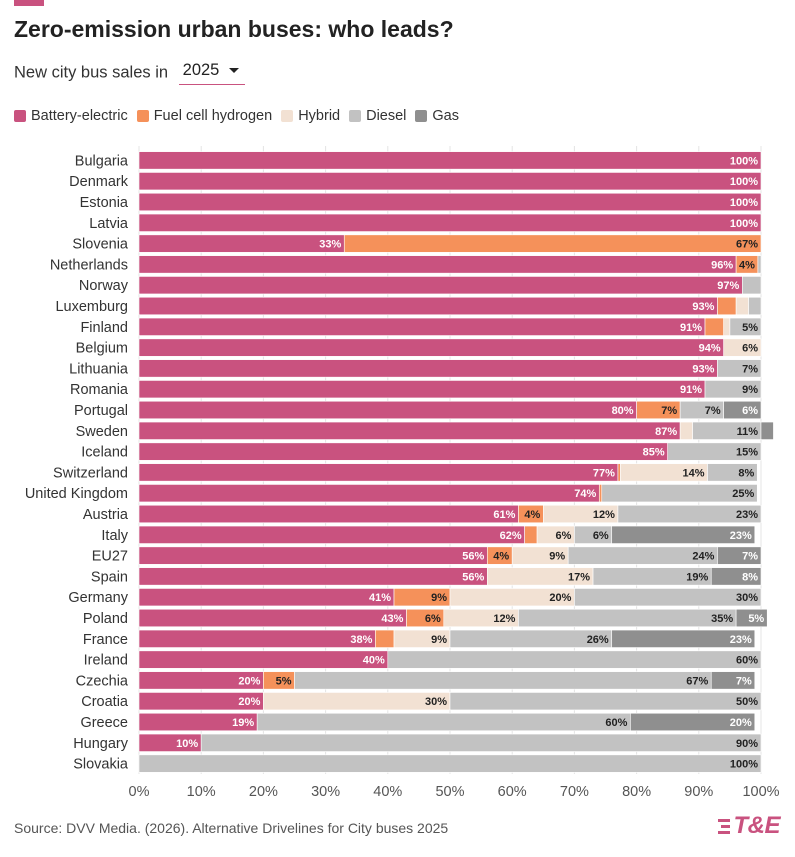 Image resolution: width=795 pixels, height=857 pixels. I want to click on legend-label: Diesel, so click(386, 116).